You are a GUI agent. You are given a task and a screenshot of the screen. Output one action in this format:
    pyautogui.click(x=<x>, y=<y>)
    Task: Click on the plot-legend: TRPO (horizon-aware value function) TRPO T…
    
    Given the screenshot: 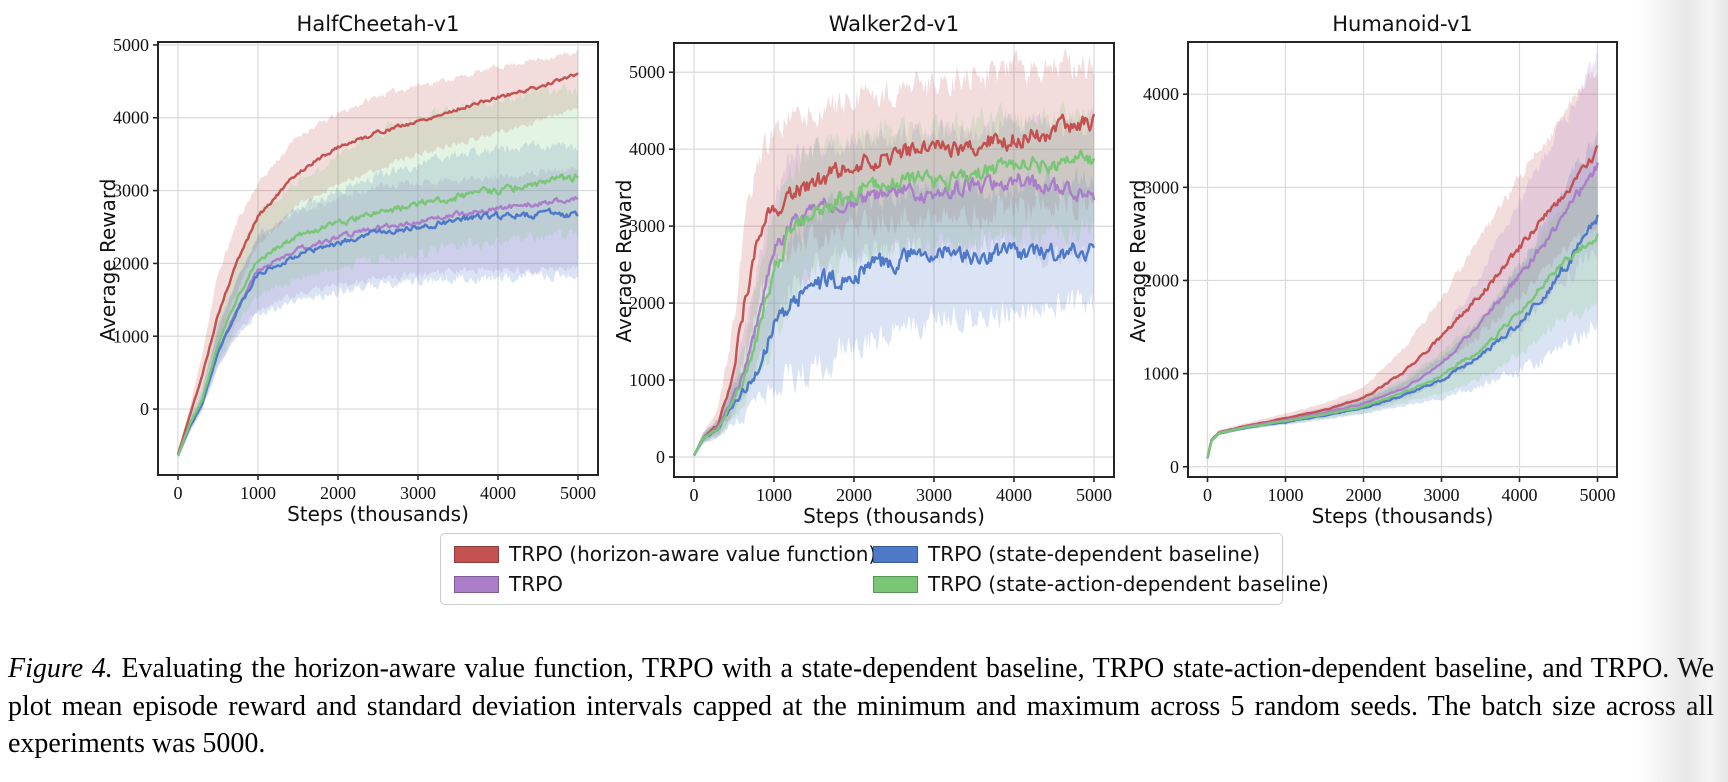 What is the action you would take?
    pyautogui.click(x=884, y=569)
    